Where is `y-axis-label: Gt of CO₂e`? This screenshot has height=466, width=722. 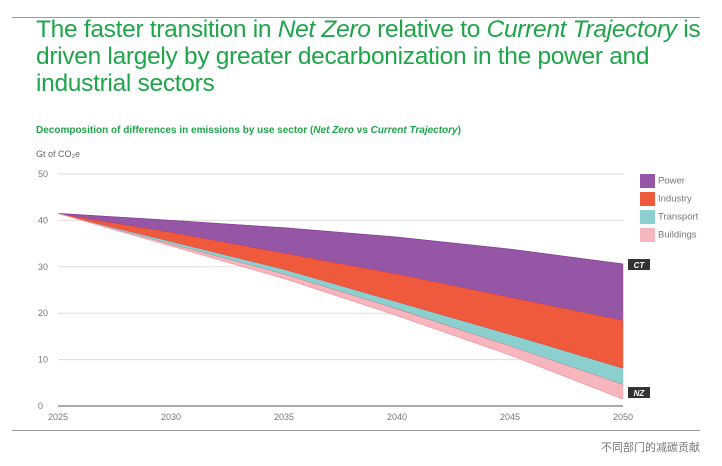 y-axis-label: Gt of CO₂e is located at coordinates (58, 154).